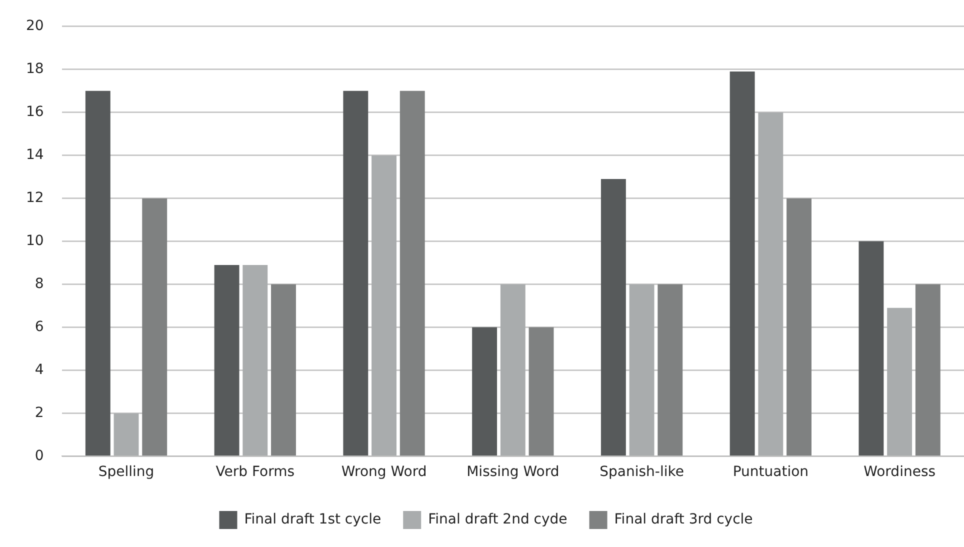  I want to click on x-tick-label: Wordiness, so click(900, 472).